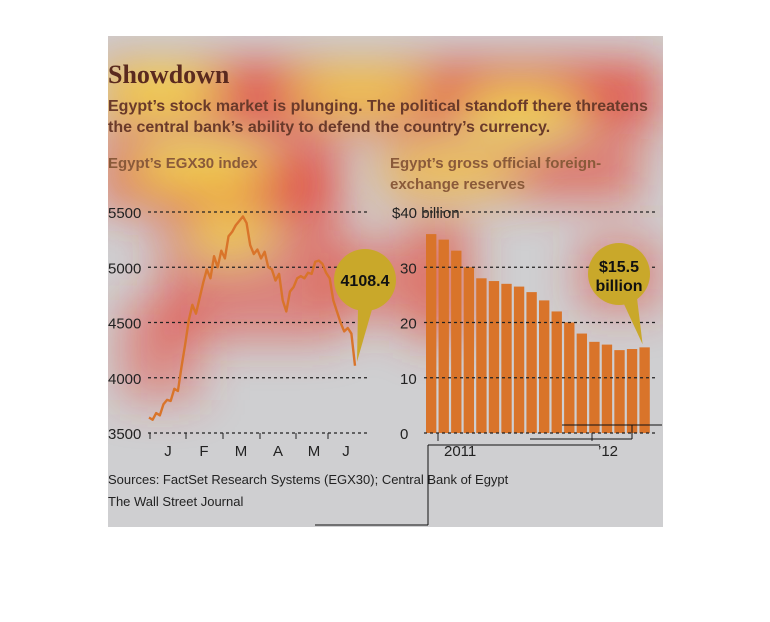  I want to click on right-y-tick-label: $40 billion, so click(426, 213).